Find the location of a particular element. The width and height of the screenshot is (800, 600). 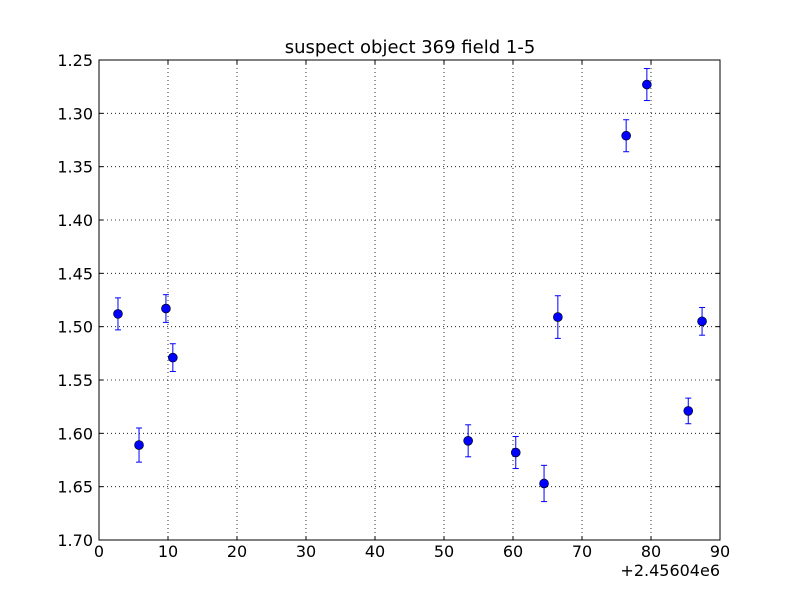

y-tick-label: 1.60 is located at coordinates (75, 433).